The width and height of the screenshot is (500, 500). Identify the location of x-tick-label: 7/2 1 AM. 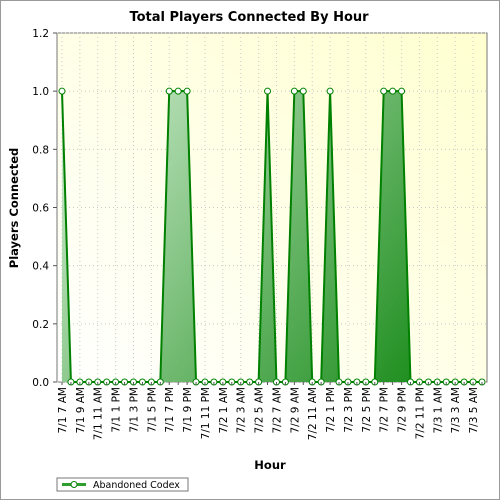
(224, 410).